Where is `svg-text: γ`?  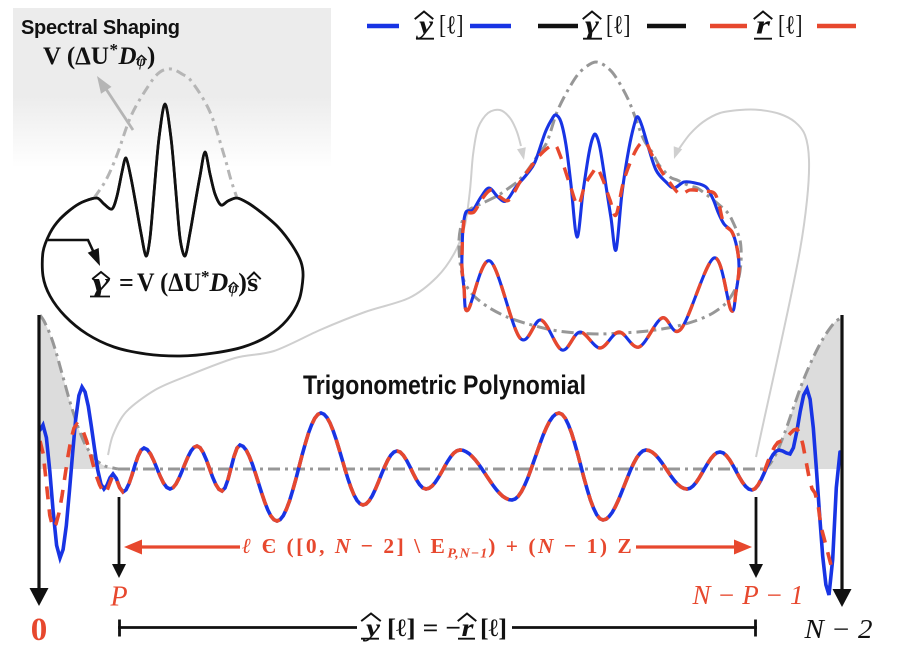 svg-text: γ is located at coordinates (592, 25).